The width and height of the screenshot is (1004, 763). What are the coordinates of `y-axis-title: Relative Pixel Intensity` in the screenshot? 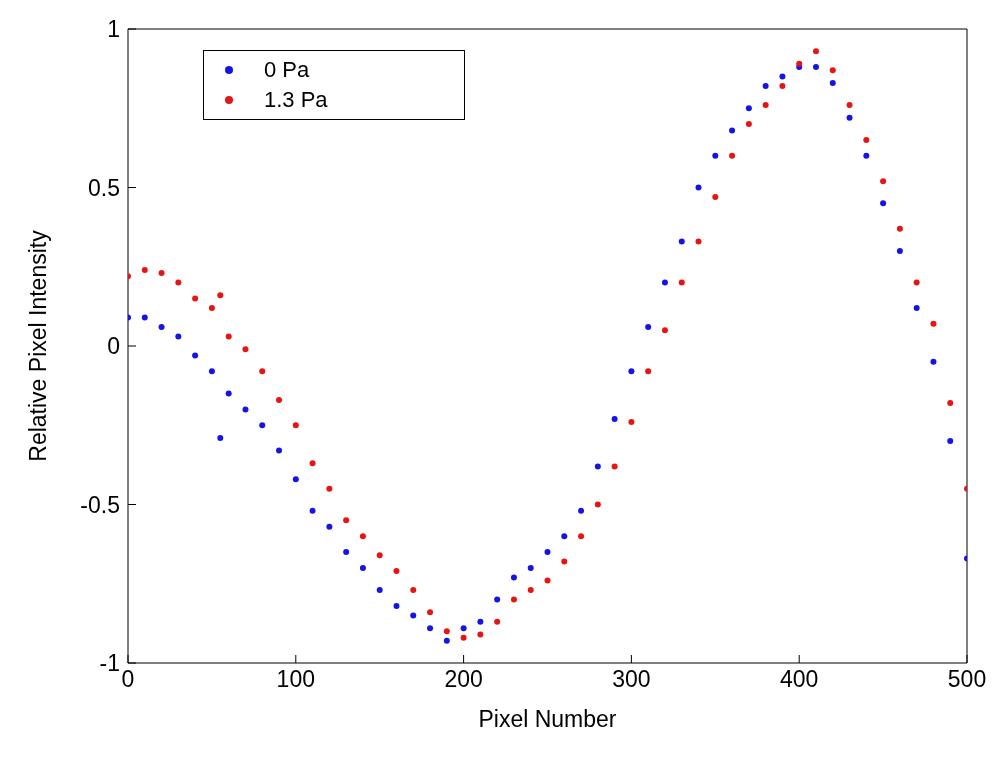 It's located at (38, 345).